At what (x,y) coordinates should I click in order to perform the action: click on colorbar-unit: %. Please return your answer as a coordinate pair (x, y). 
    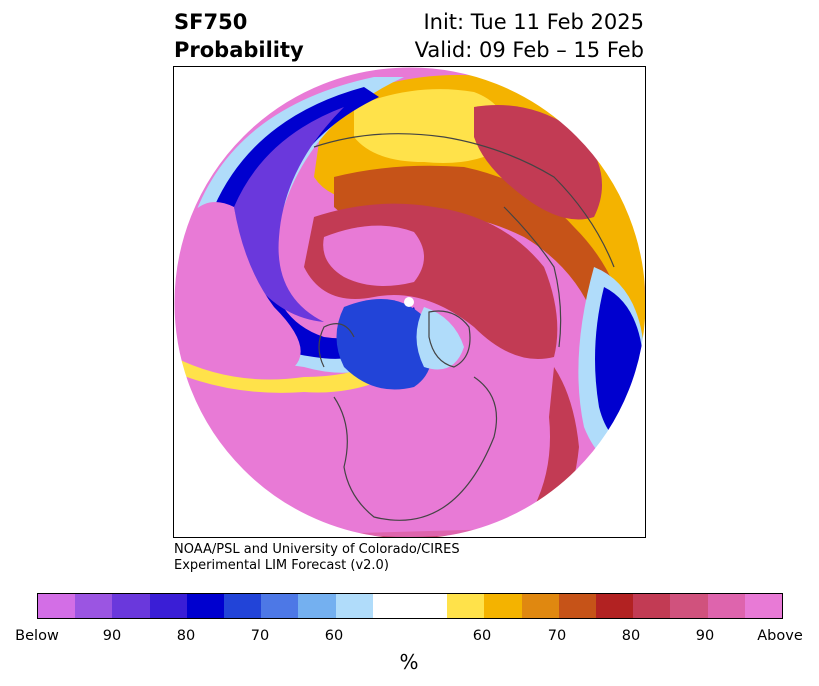
    Looking at the image, I should click on (409, 662).